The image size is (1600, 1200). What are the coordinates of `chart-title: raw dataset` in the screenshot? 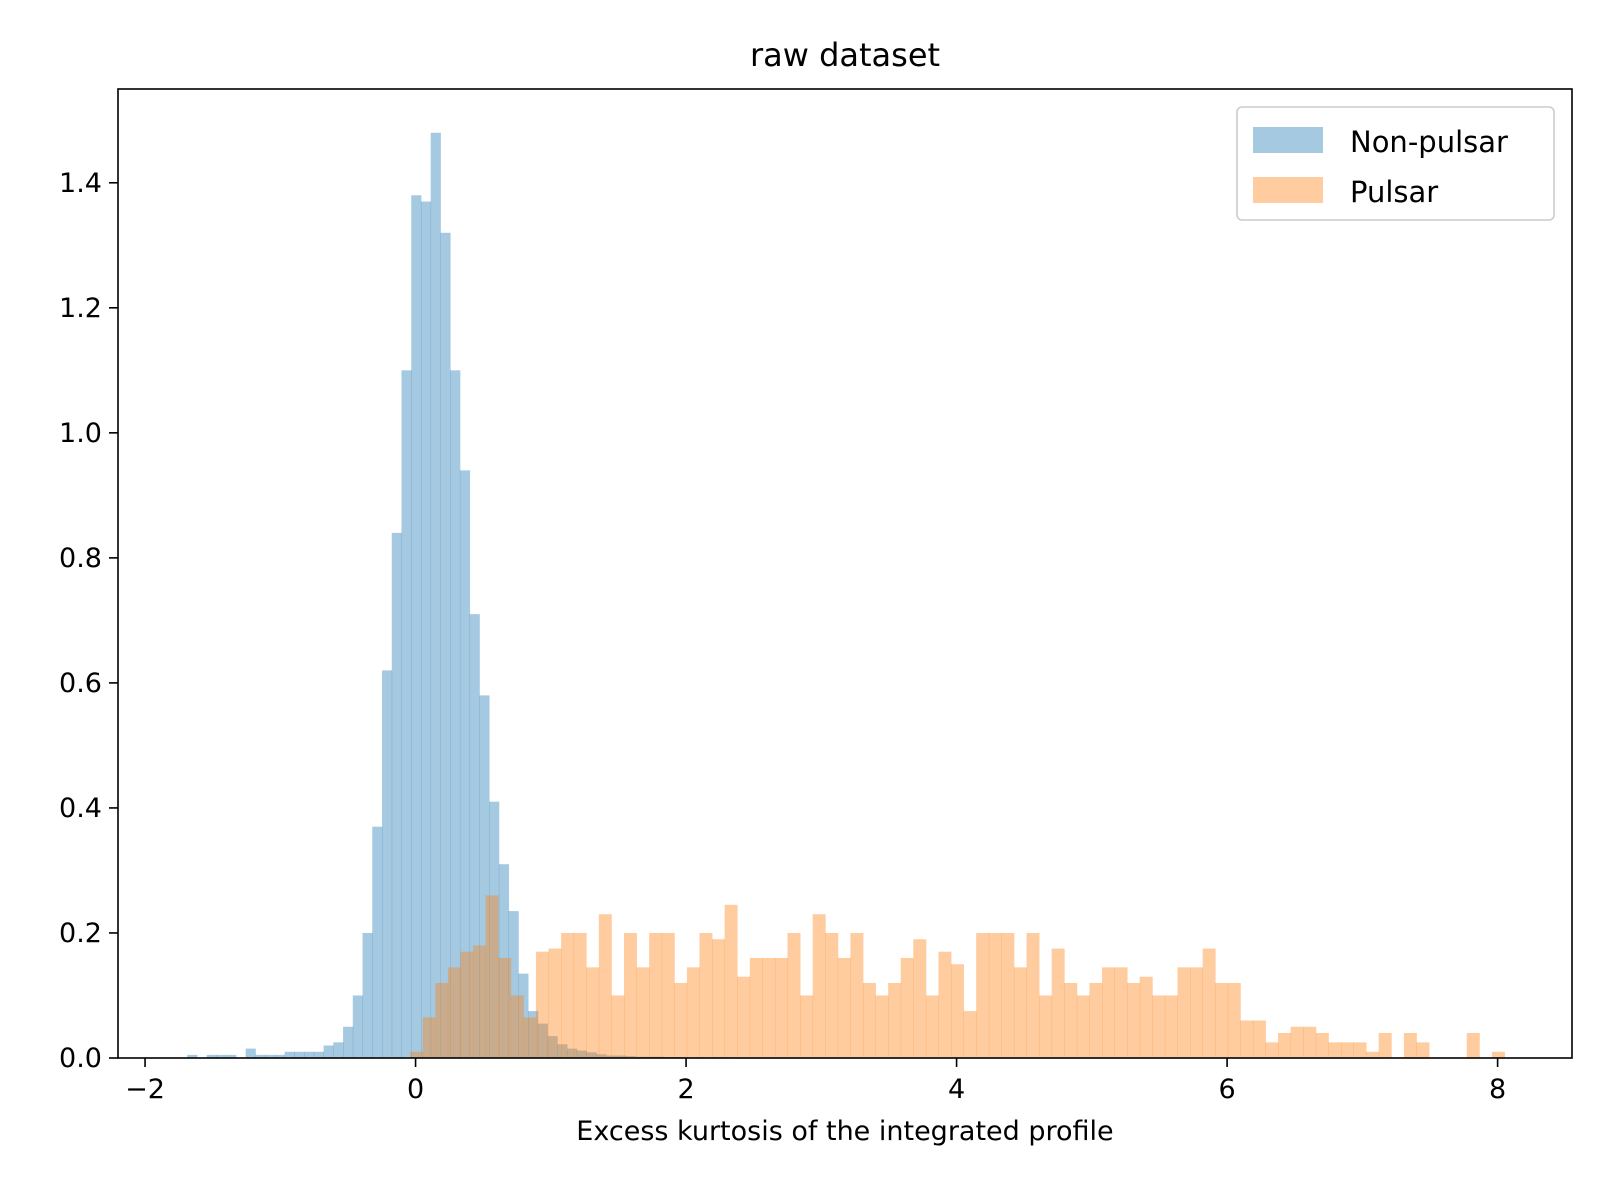 It's located at (845, 55).